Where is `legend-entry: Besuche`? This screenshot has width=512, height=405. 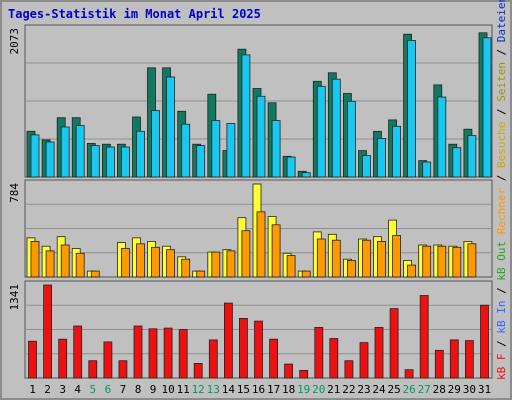 legend-entry: Besuche is located at coordinates (501, 141).